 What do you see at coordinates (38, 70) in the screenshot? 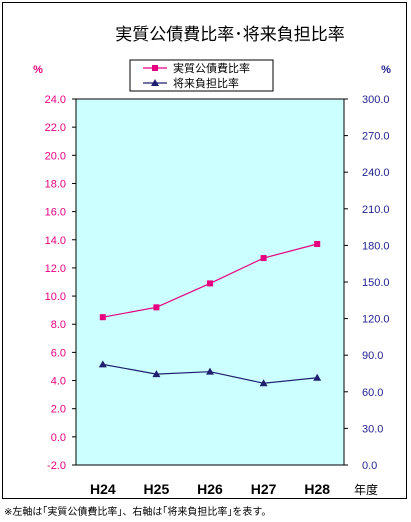
I see `left-axis-unit: %` at bounding box center [38, 70].